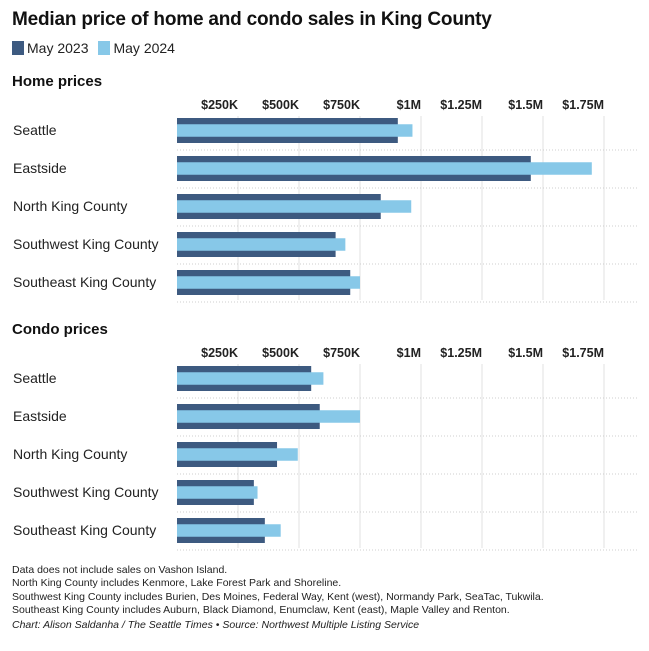 This screenshot has height=651, width=649. I want to click on legend-label-2024: May 2024, so click(144, 48).